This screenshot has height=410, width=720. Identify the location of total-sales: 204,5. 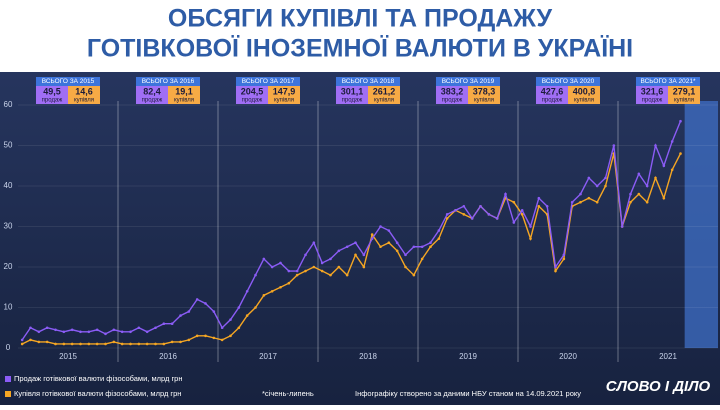
(252, 91).